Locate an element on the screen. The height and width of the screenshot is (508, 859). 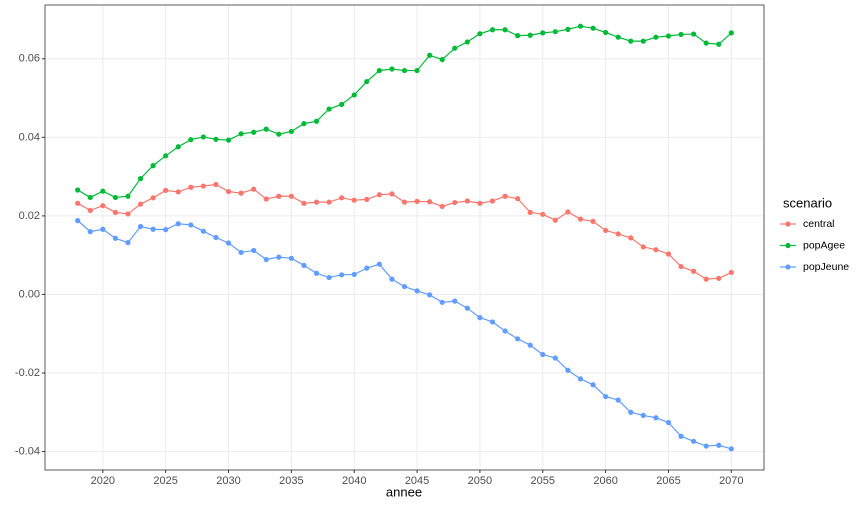
y-tick-label: -0.04 is located at coordinates (27, 451).